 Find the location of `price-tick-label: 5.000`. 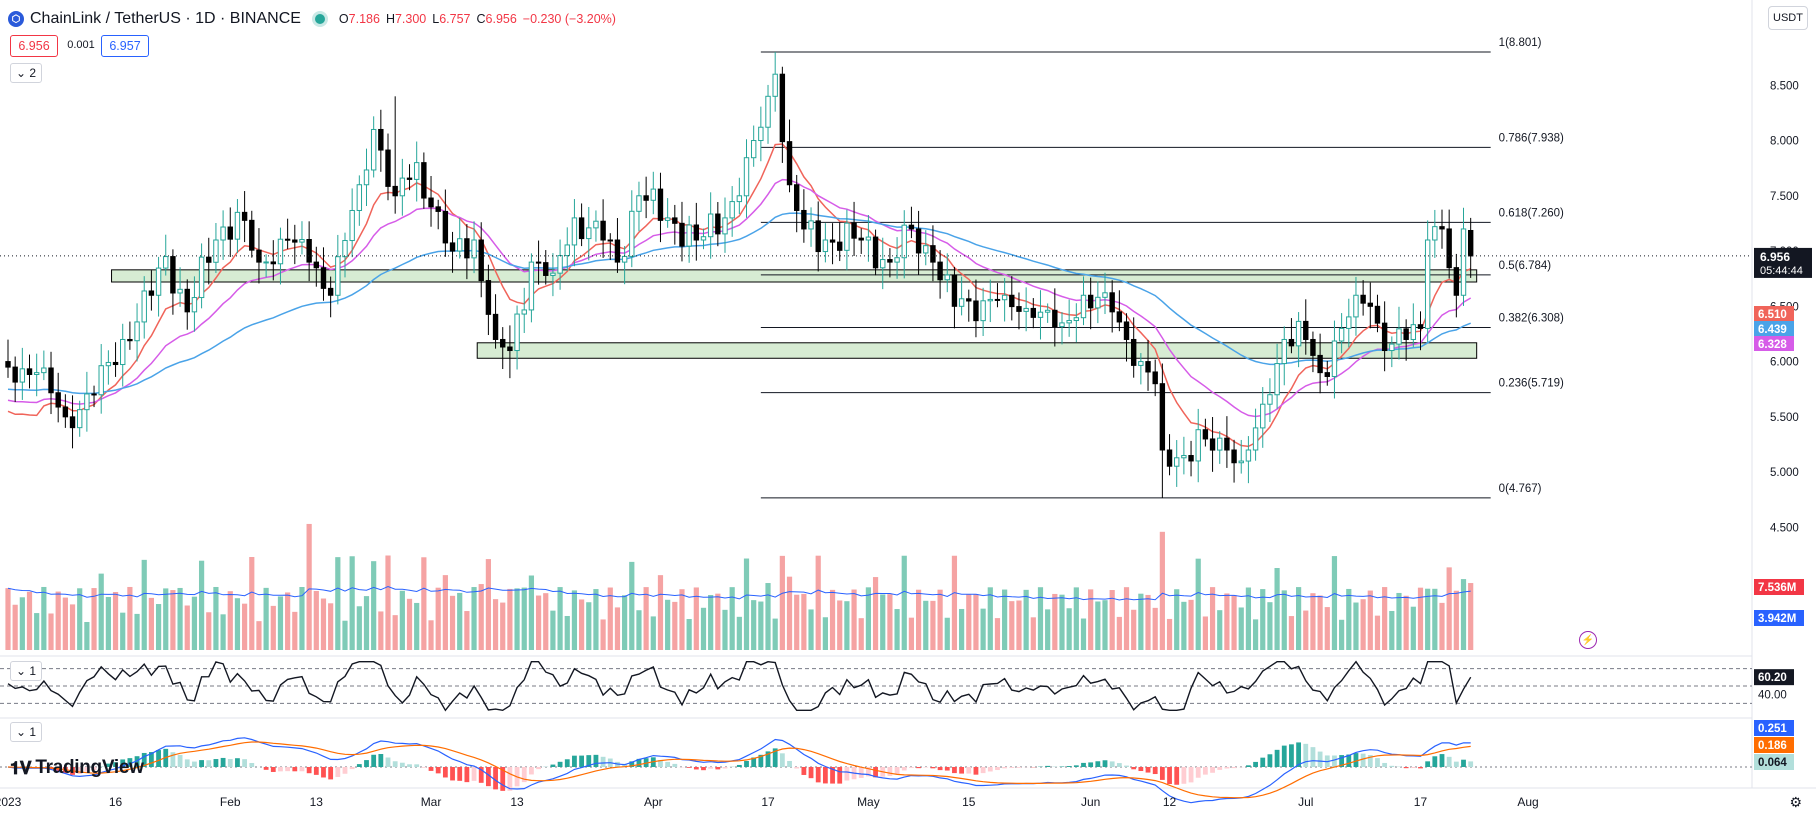

price-tick-label: 5.000 is located at coordinates (1784, 473).